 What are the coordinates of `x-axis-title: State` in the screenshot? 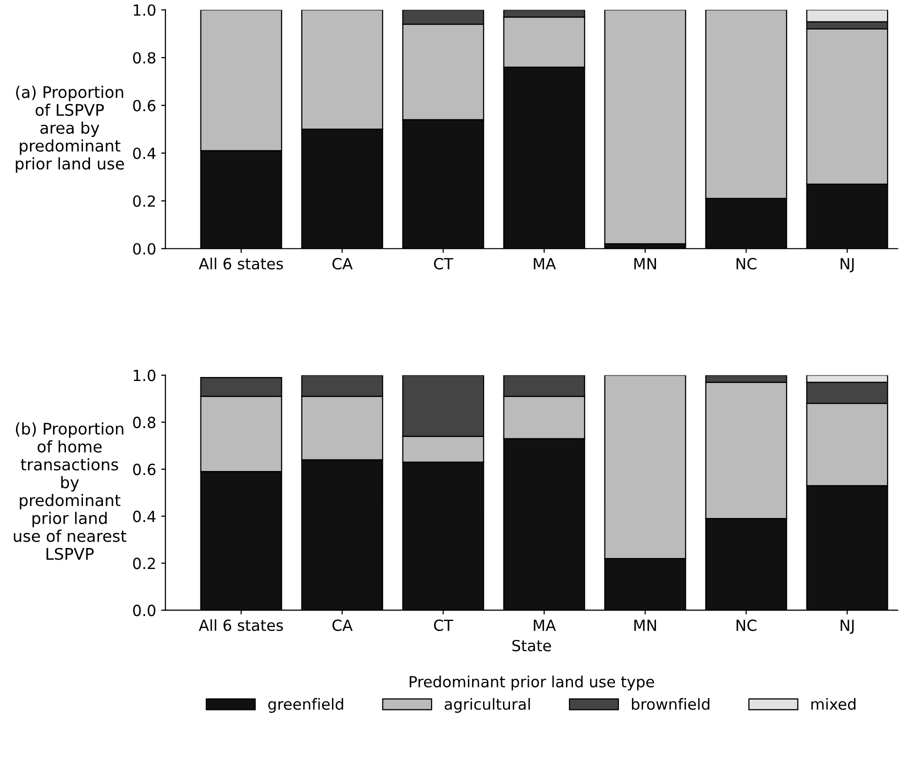 It's located at (531, 646).